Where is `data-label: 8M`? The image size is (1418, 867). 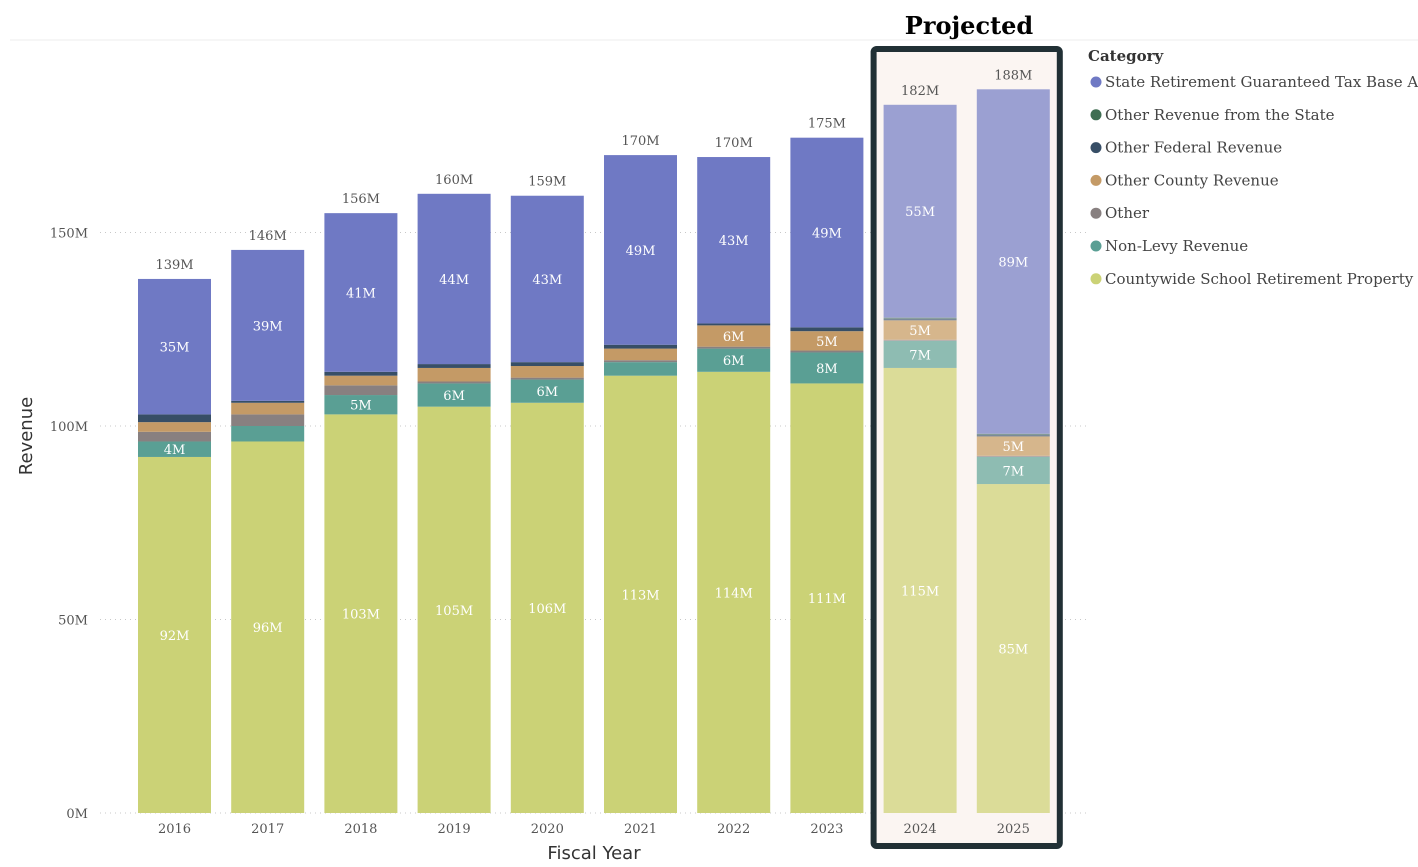
data-label: 8M is located at coordinates (827, 369).